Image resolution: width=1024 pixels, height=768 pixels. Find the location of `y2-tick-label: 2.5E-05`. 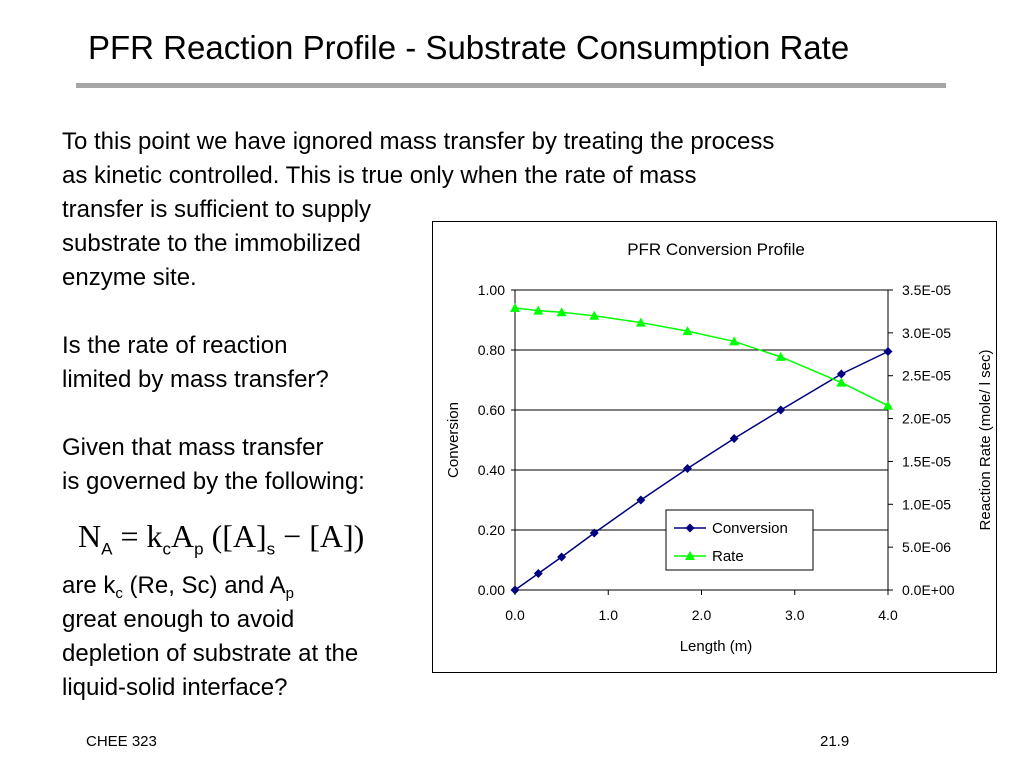

y2-tick-label: 2.5E-05 is located at coordinates (926, 376).